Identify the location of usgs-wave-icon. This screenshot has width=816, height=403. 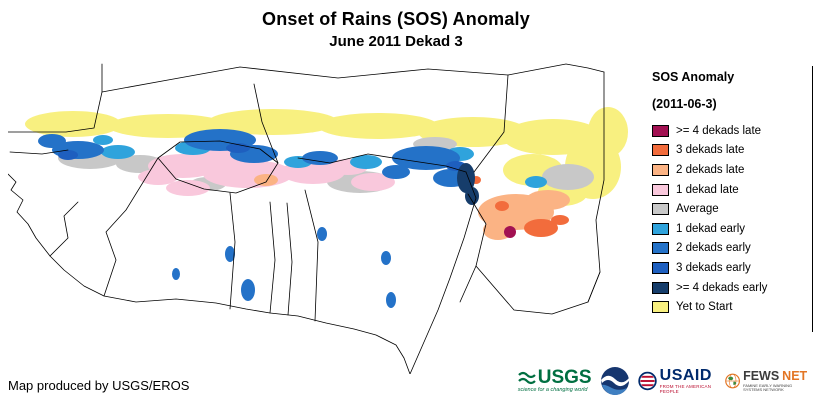
(526, 377).